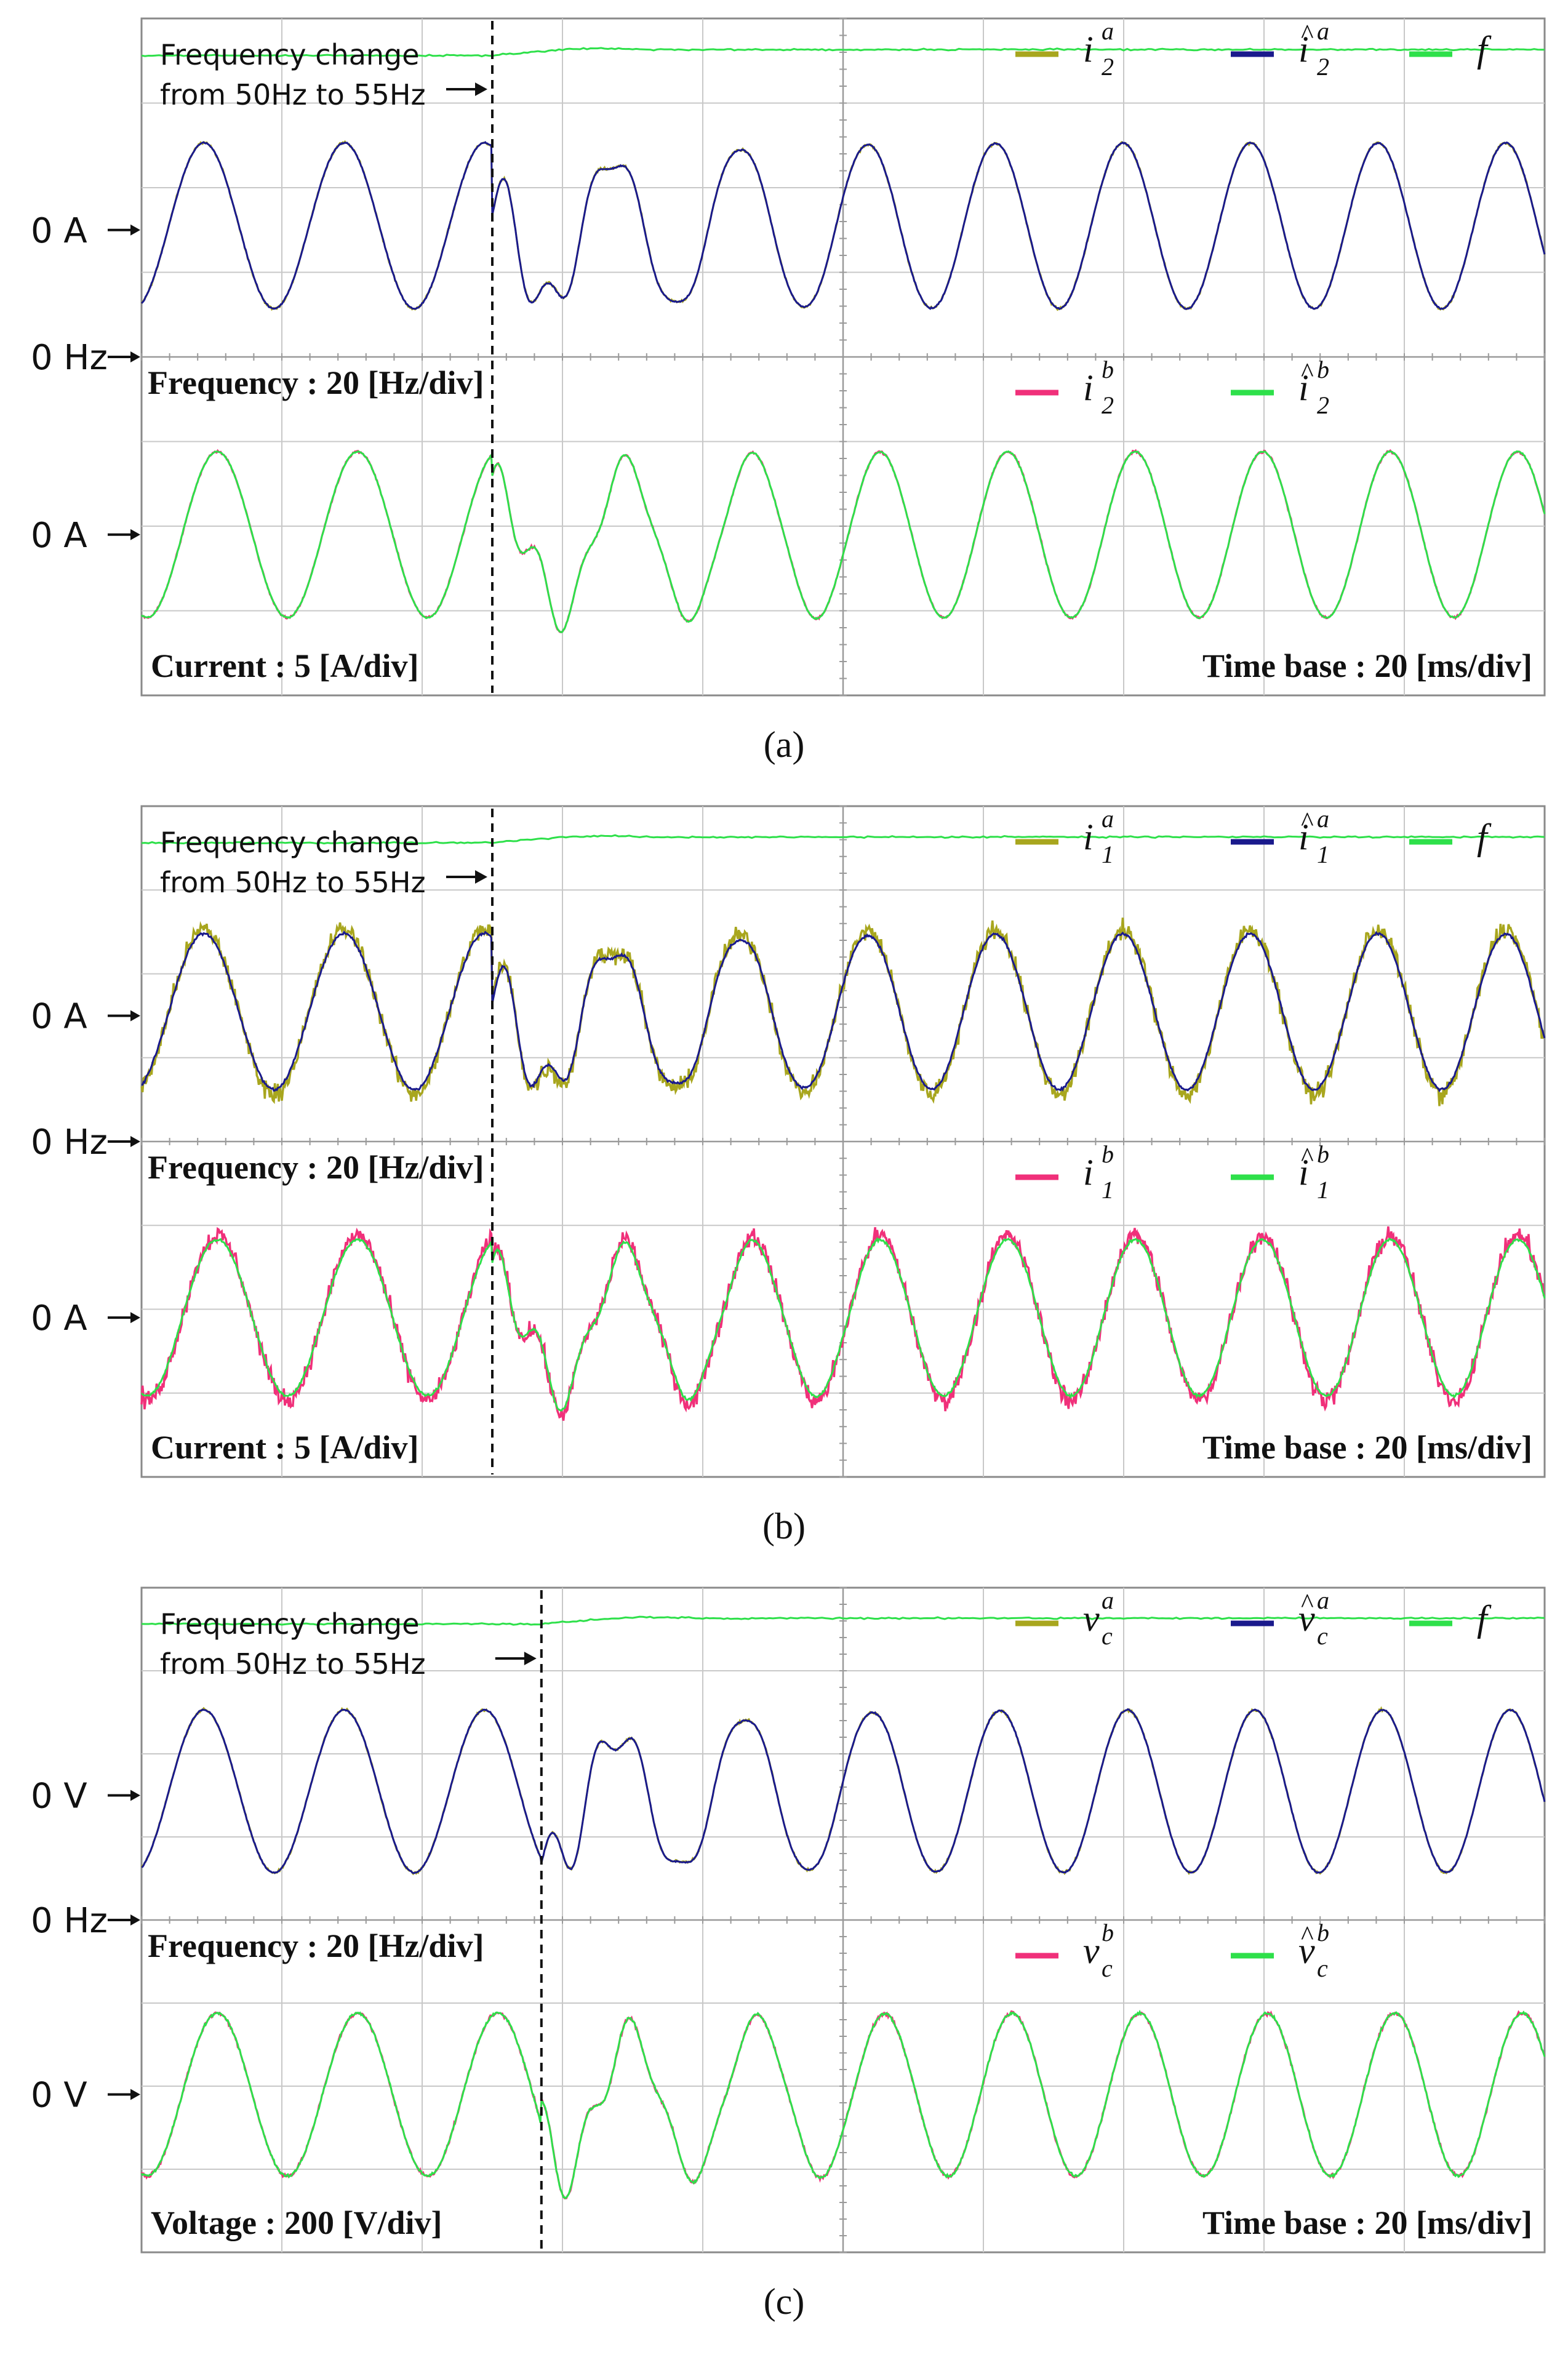  Describe the element at coordinates (784, 2301) in the screenshot. I see `panel-caption: (c)` at that location.